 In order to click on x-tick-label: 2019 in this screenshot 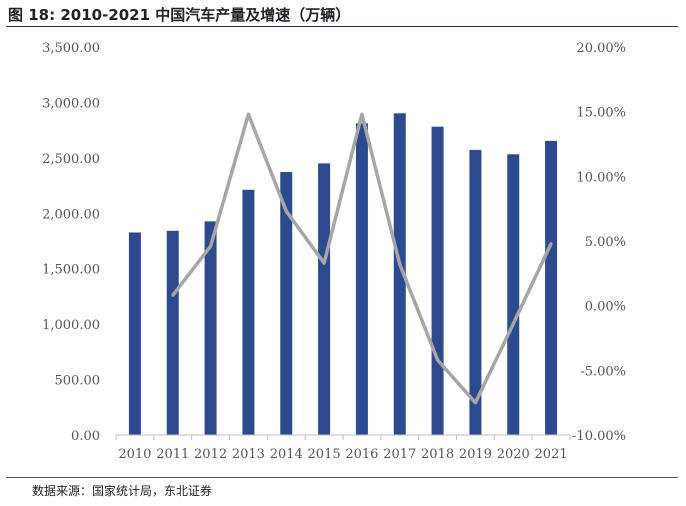, I will do `click(475, 454)`.